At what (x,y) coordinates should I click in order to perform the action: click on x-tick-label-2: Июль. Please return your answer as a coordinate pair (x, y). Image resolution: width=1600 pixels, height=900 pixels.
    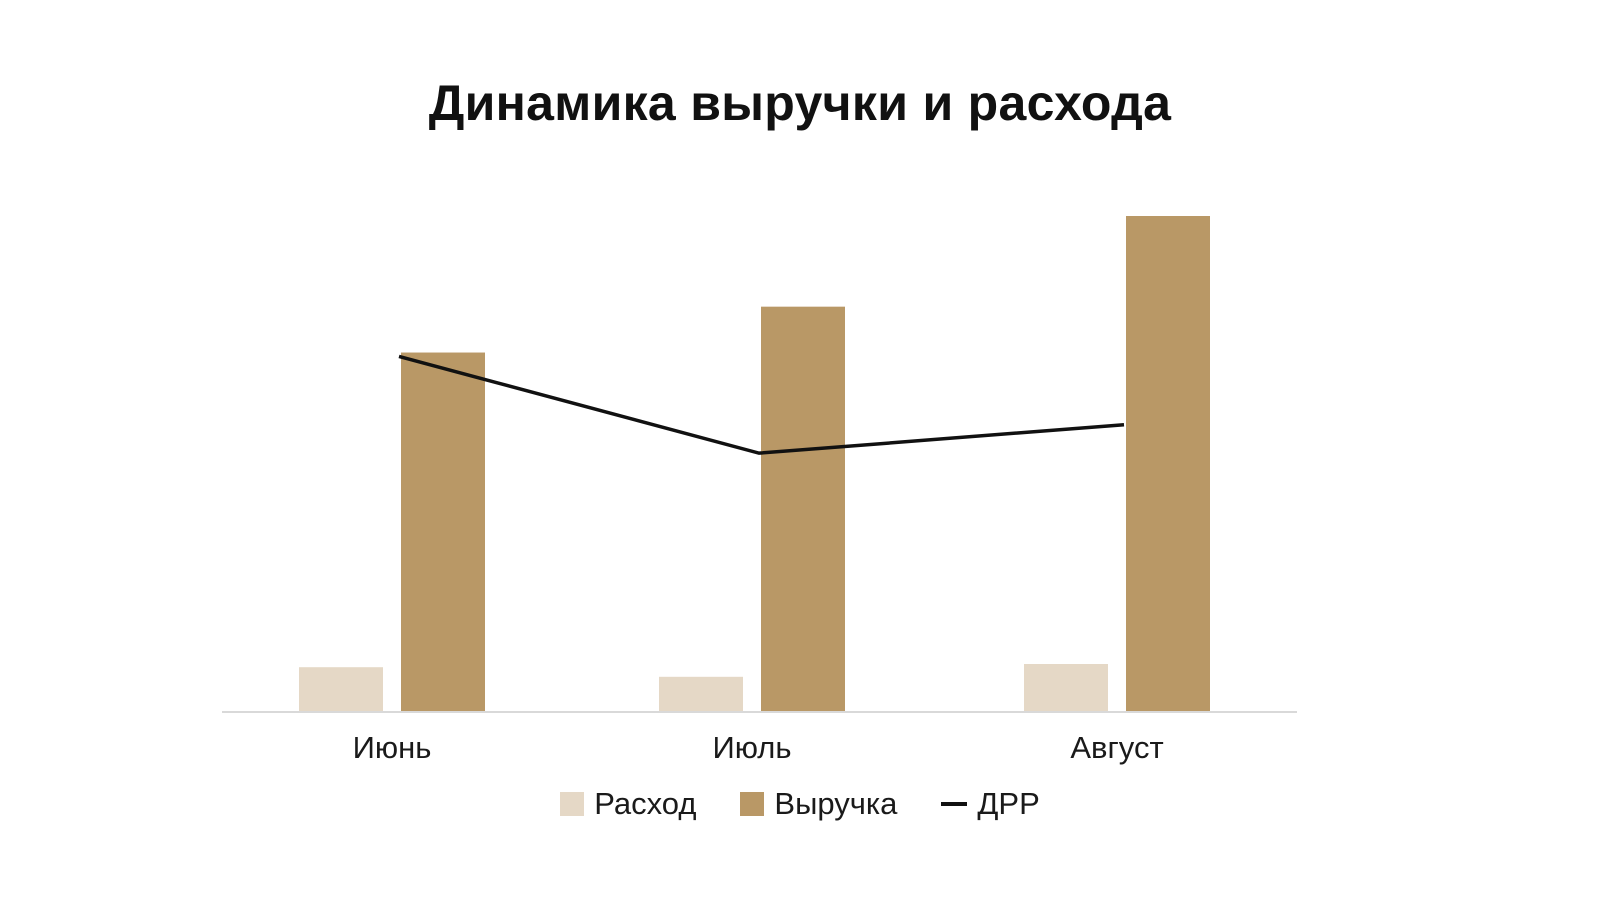
    Looking at the image, I should click on (751, 747).